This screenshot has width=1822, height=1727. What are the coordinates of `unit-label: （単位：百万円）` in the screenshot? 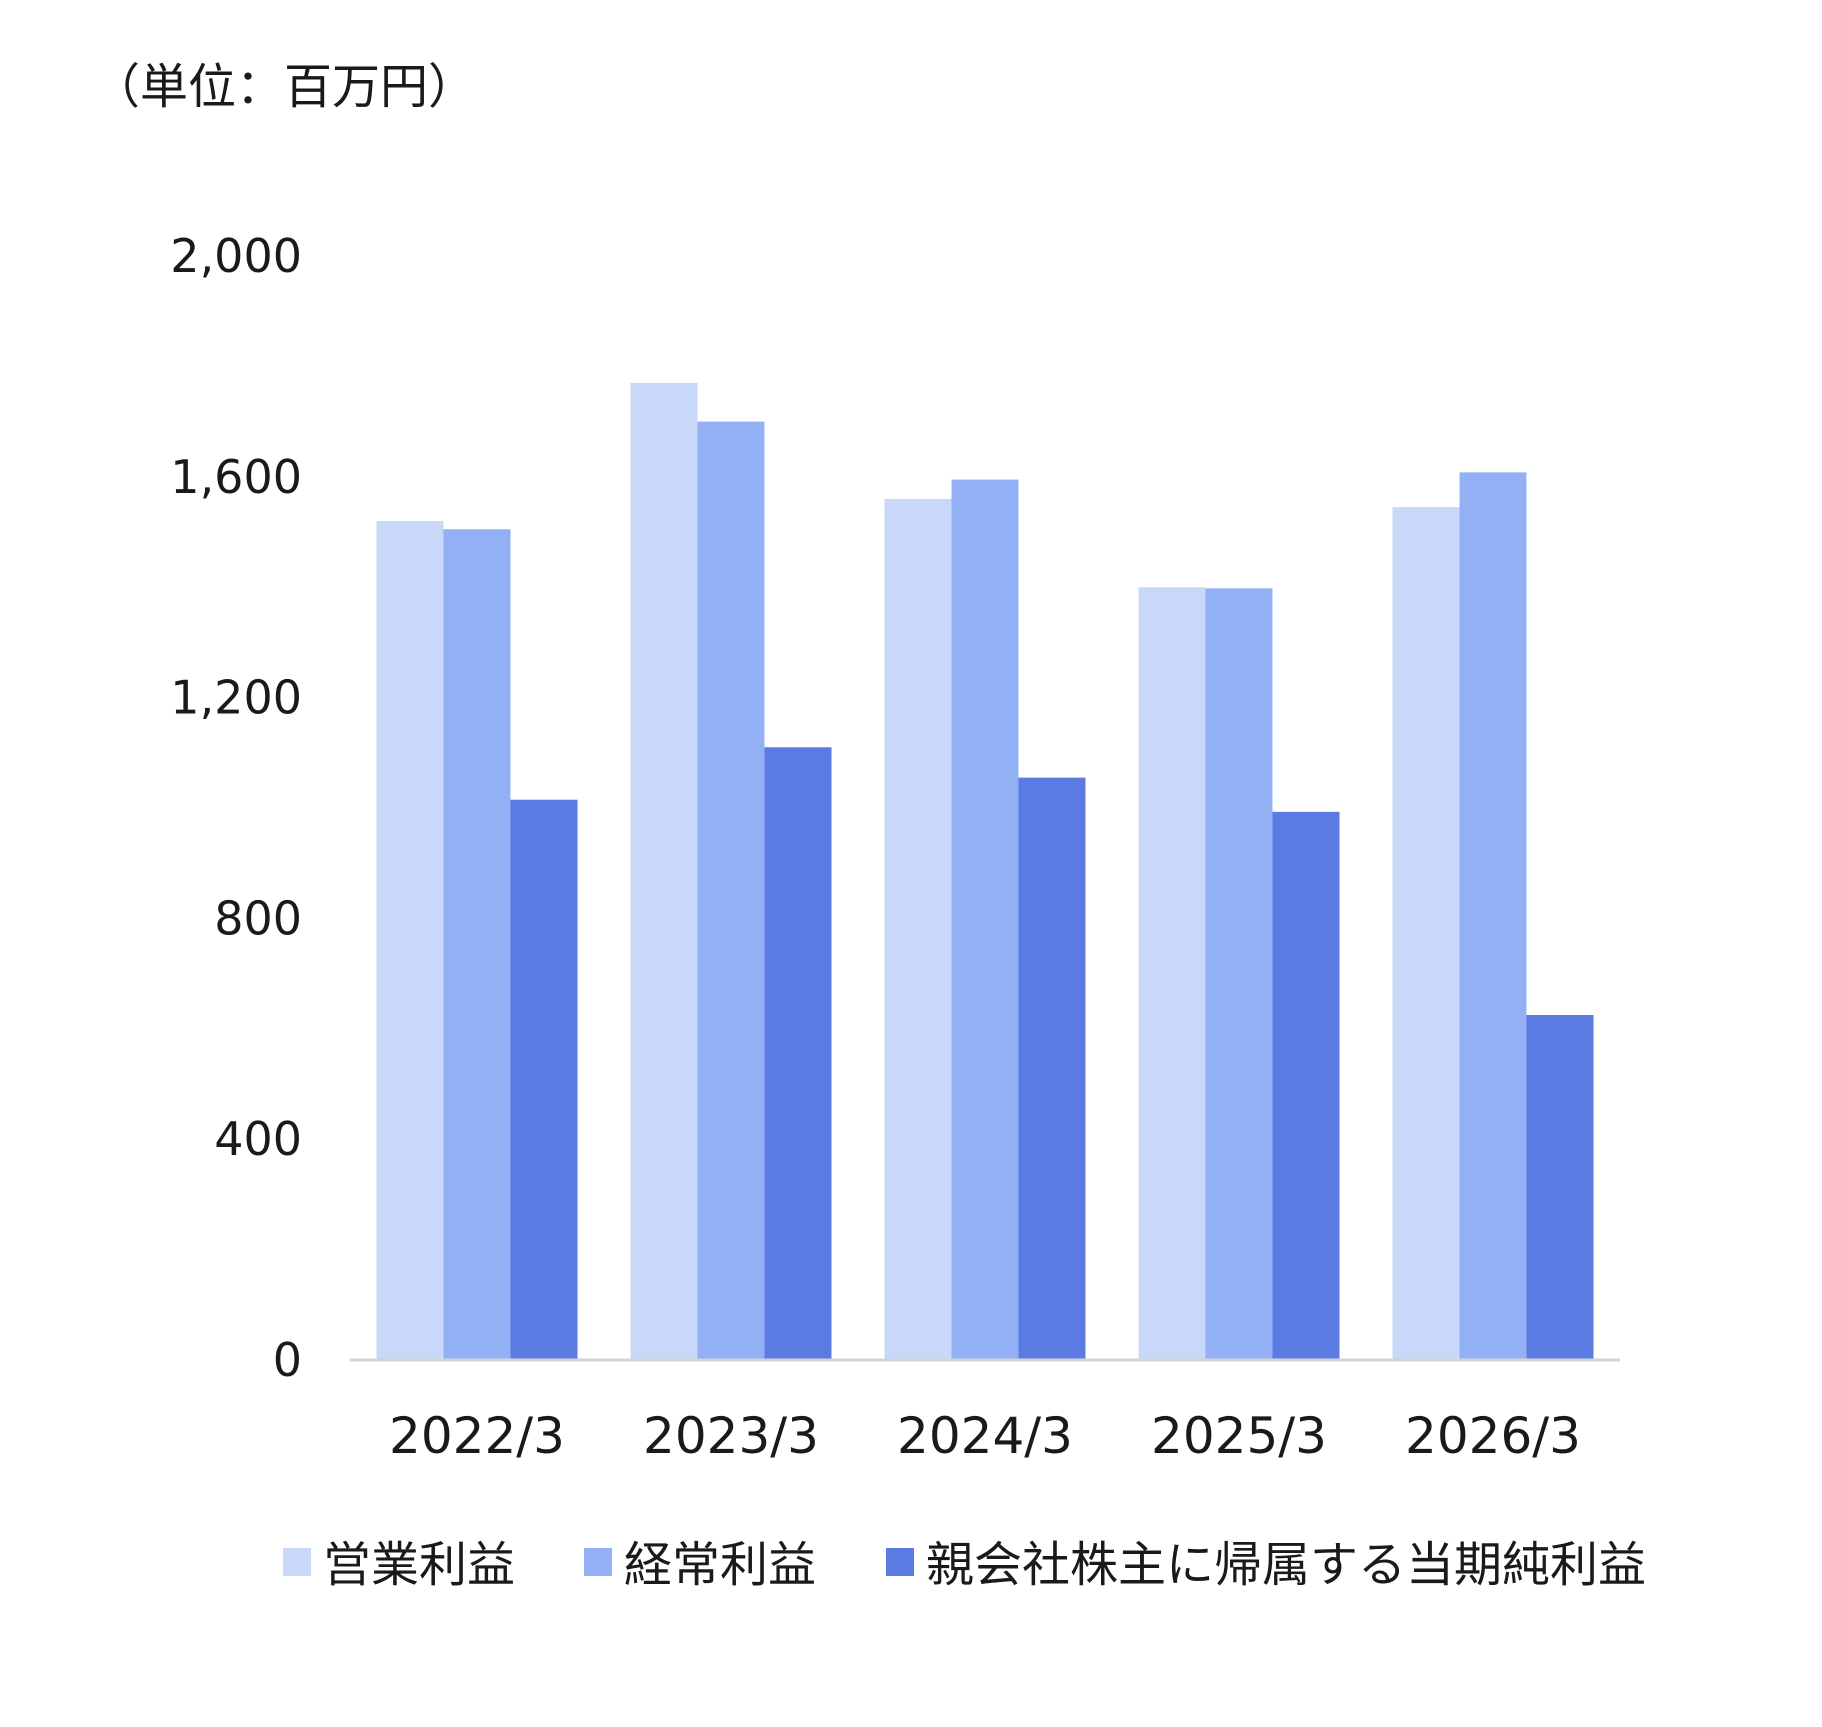 It's located at (284, 87).